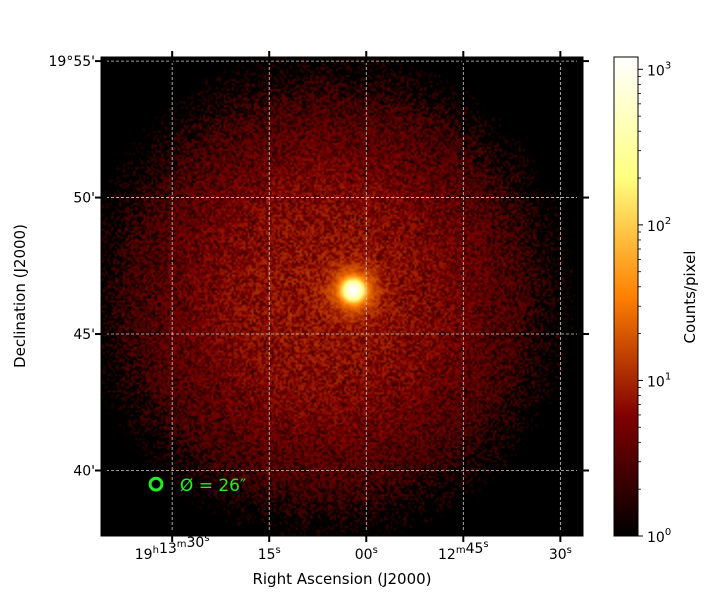  I want to click on x-tick-label: 00s, so click(366, 554).